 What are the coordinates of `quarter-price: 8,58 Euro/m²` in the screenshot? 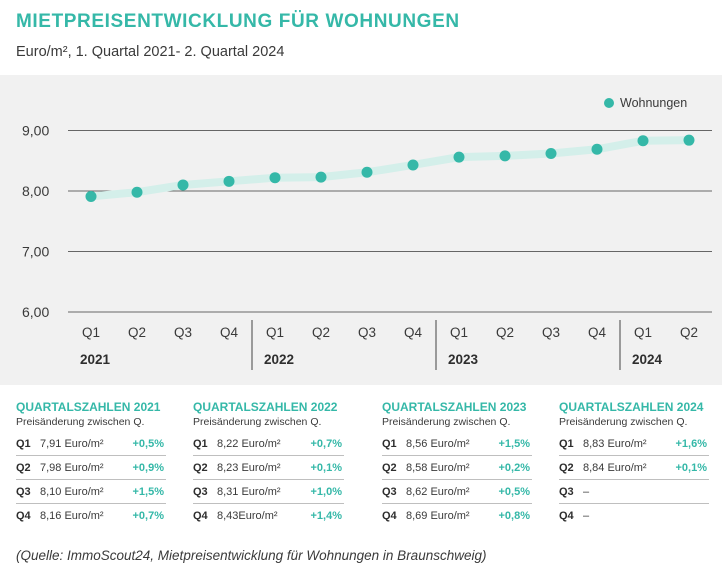 It's located at (438, 467).